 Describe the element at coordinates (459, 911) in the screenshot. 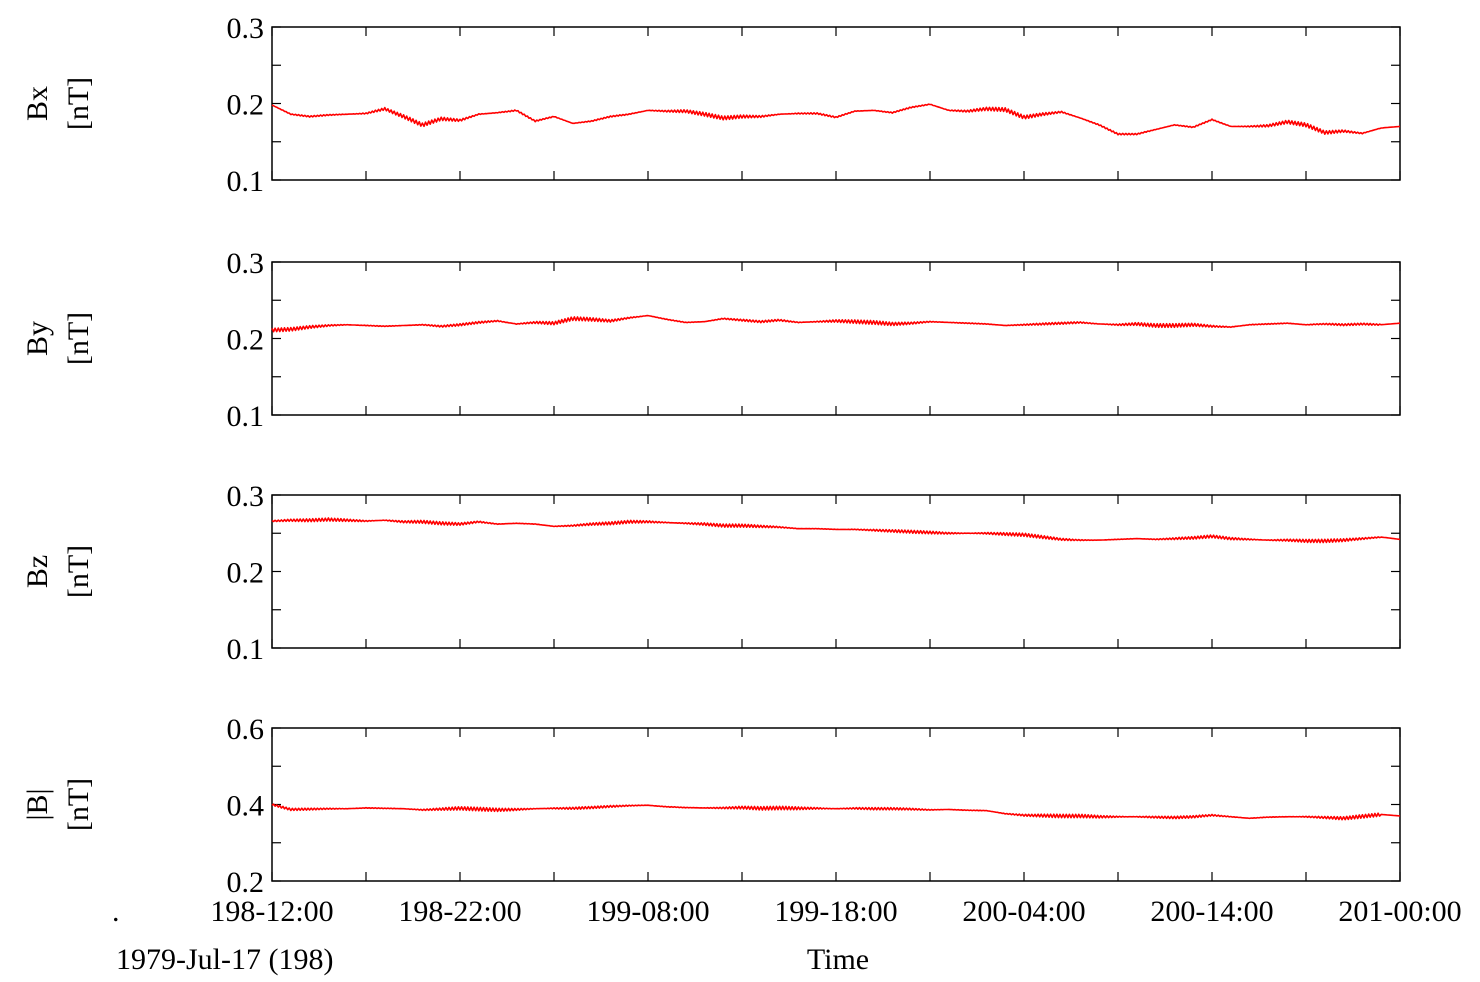

I see `x-tick-label: 198-22:00` at that location.